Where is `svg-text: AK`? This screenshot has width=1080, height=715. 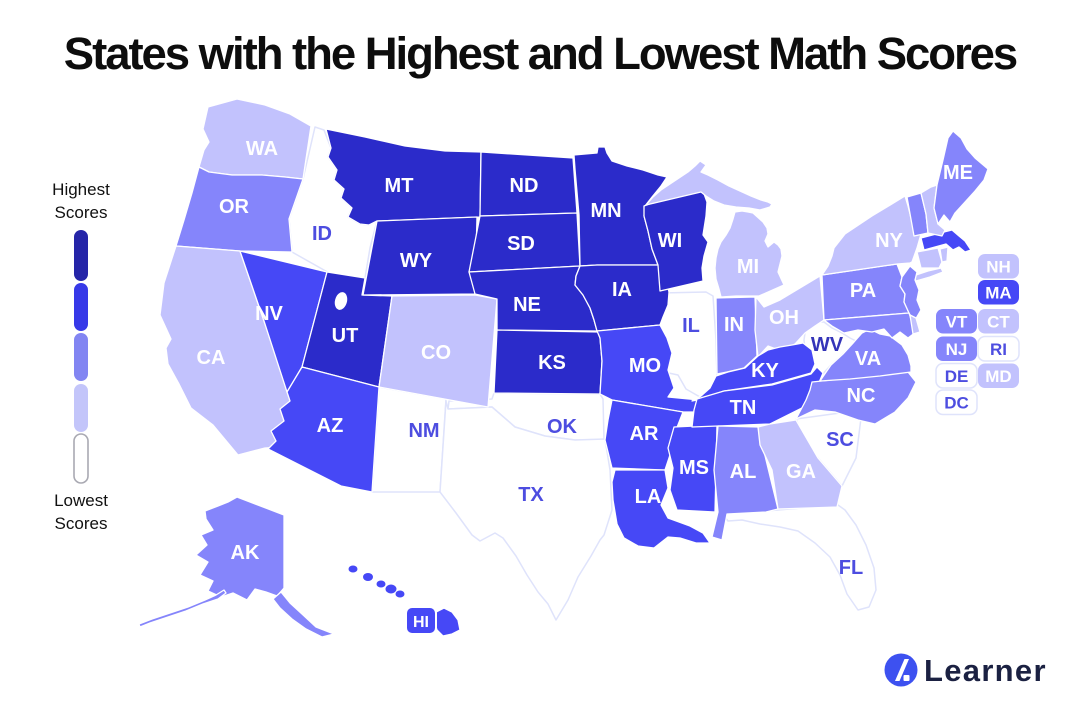 svg-text: AK is located at coordinates (245, 553).